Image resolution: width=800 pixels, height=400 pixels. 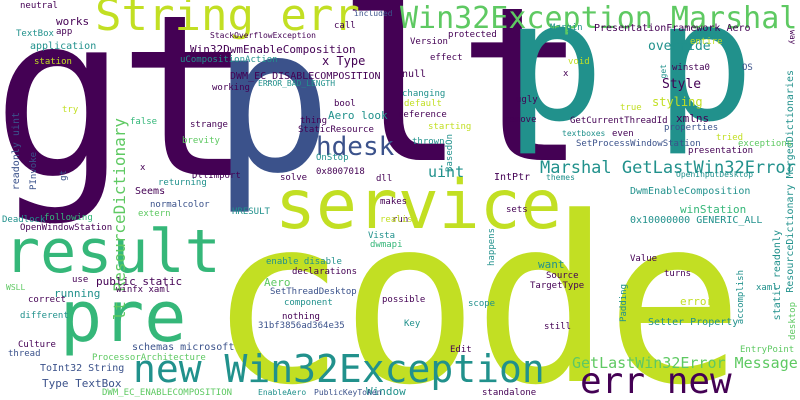 I want to click on word-stackoverflowexception: StackOverflowException, so click(x=263, y=35).